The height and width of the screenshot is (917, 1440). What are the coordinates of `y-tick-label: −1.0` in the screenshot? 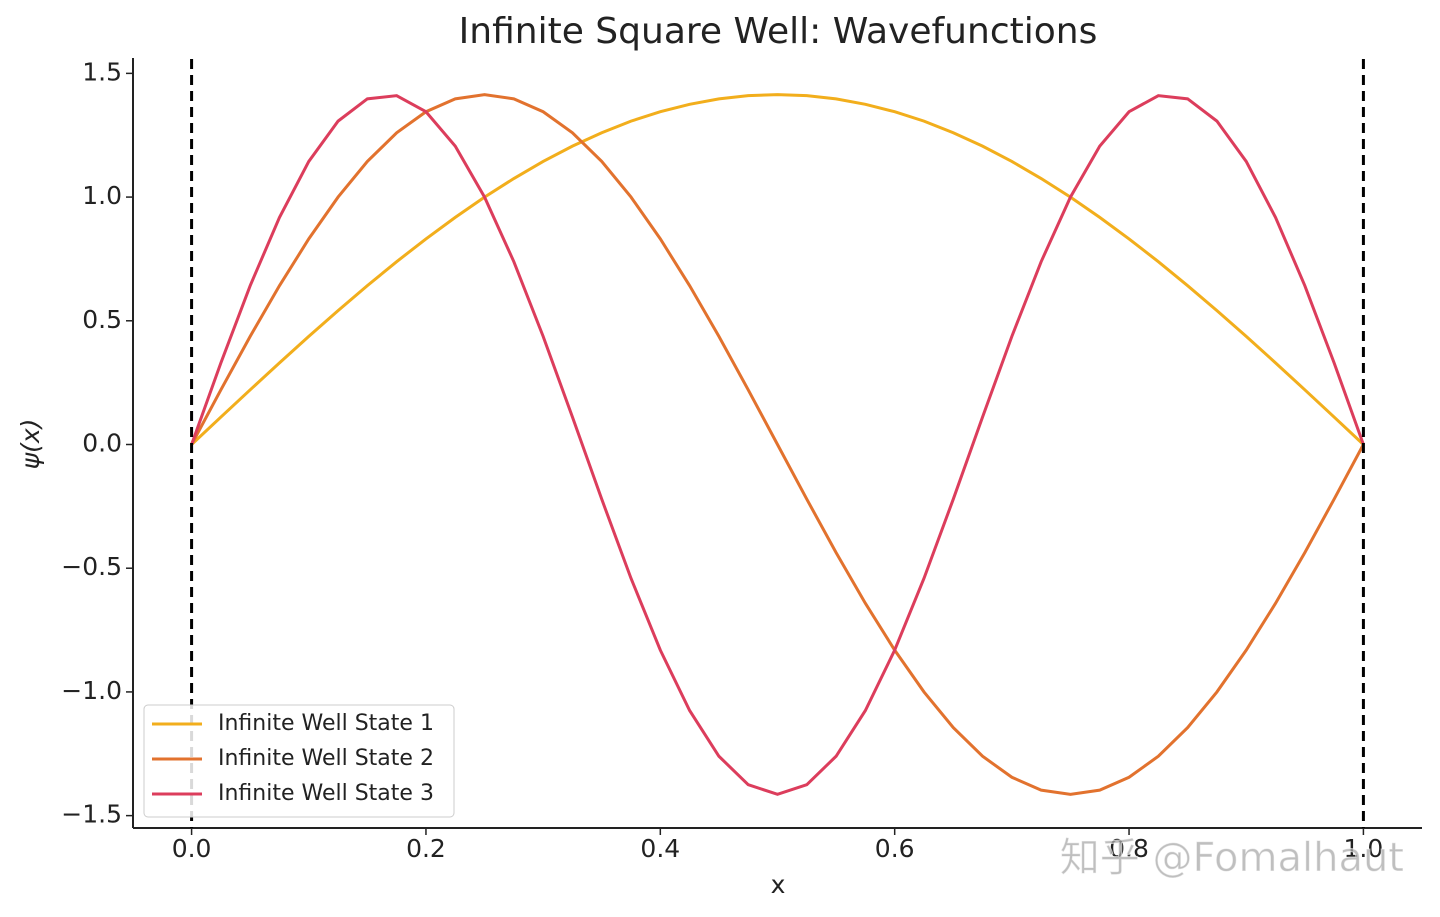 It's located at (91, 690).